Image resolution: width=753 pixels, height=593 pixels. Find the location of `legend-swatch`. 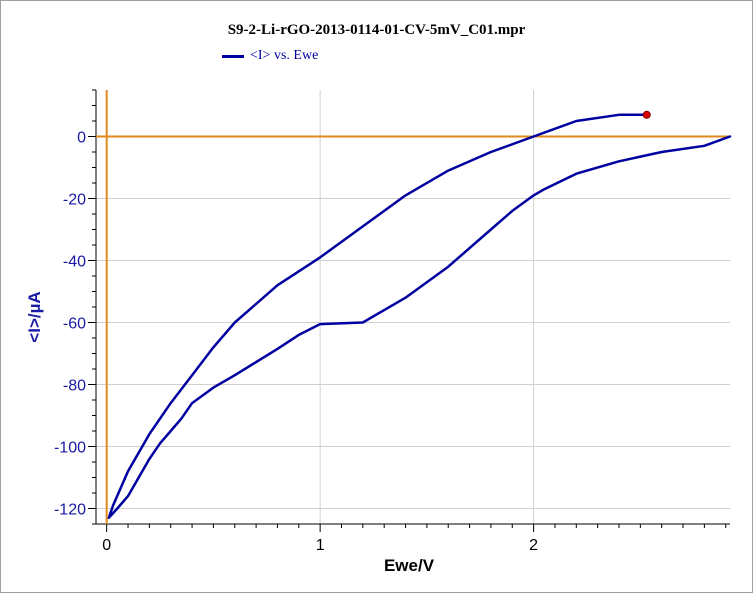

legend-swatch is located at coordinates (233, 56).